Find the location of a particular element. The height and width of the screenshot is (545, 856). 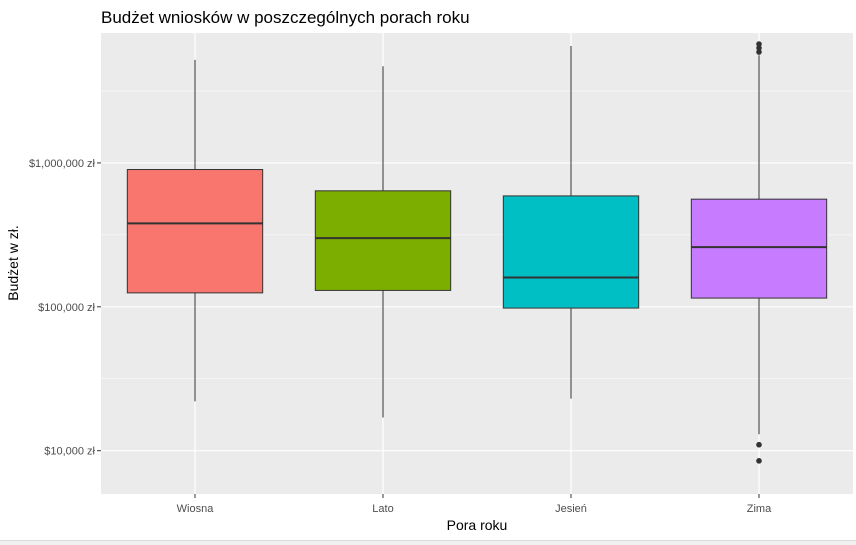

y-tick-label: $1,000,000 zł is located at coordinates (62, 164).